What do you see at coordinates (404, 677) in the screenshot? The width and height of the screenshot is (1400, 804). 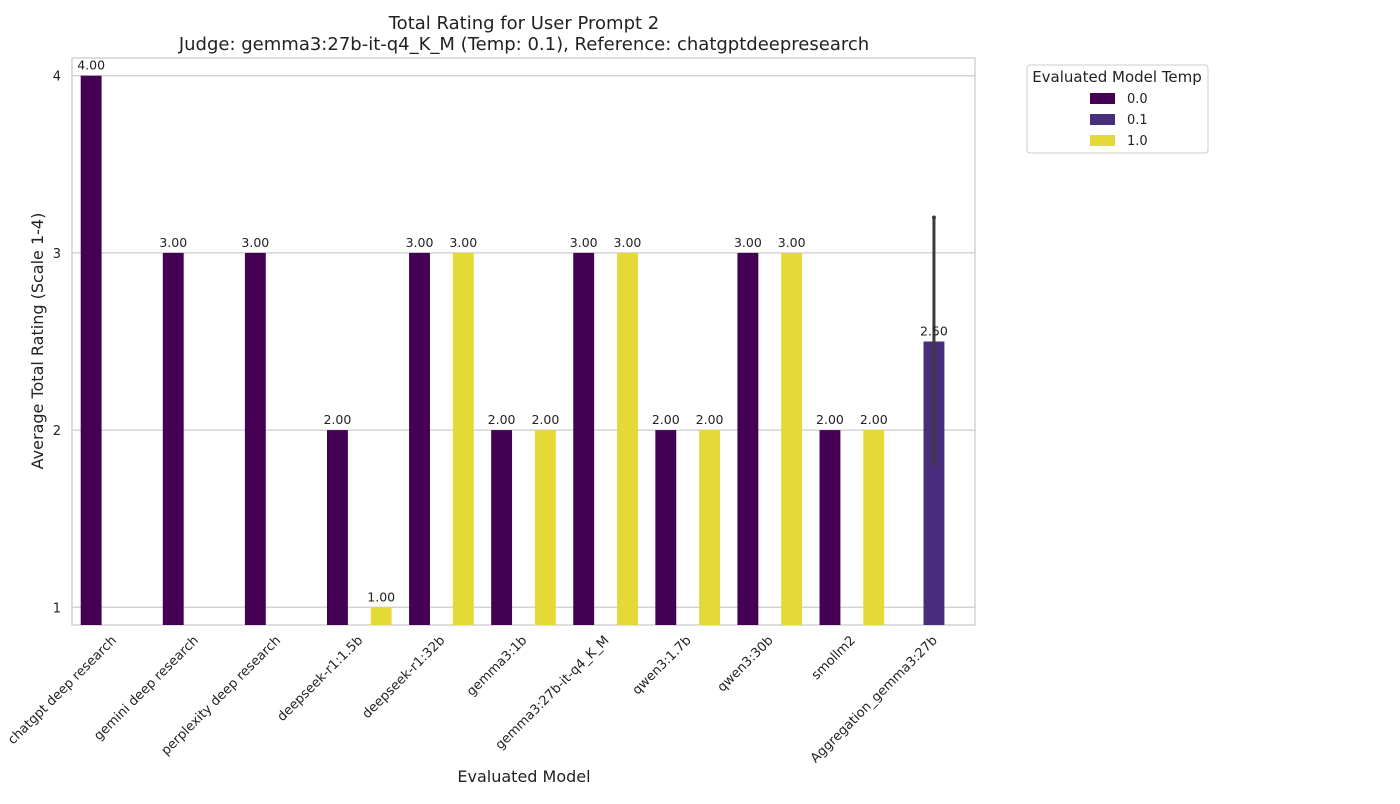 I see `x-tick-label: deepseek-r1:32b` at bounding box center [404, 677].